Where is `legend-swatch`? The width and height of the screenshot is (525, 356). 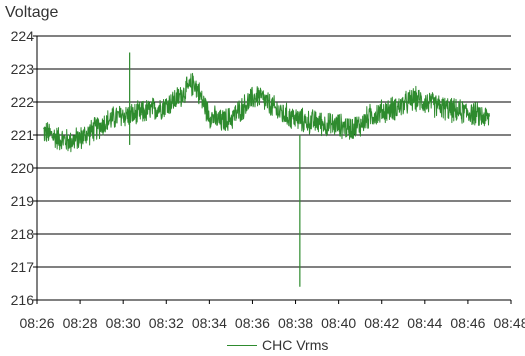 legend-swatch is located at coordinates (242, 345).